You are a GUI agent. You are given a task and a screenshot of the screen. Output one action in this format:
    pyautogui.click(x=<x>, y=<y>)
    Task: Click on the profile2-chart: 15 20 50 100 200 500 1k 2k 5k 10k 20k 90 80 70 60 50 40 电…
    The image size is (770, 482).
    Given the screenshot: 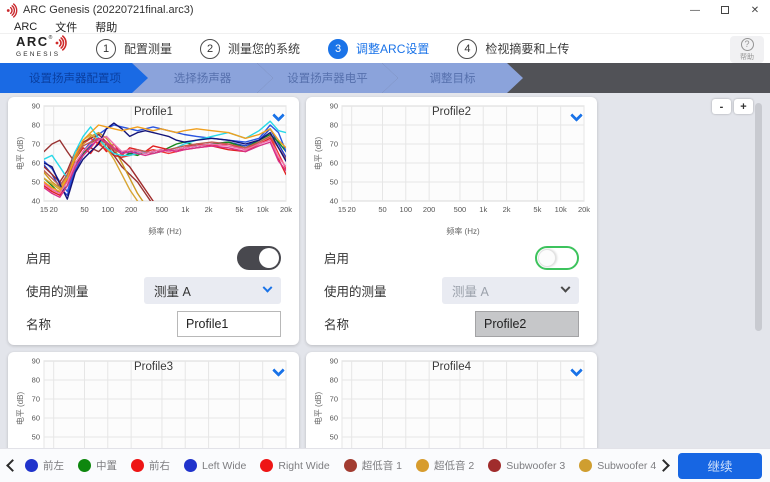 What is the action you would take?
    pyautogui.click(x=451, y=167)
    